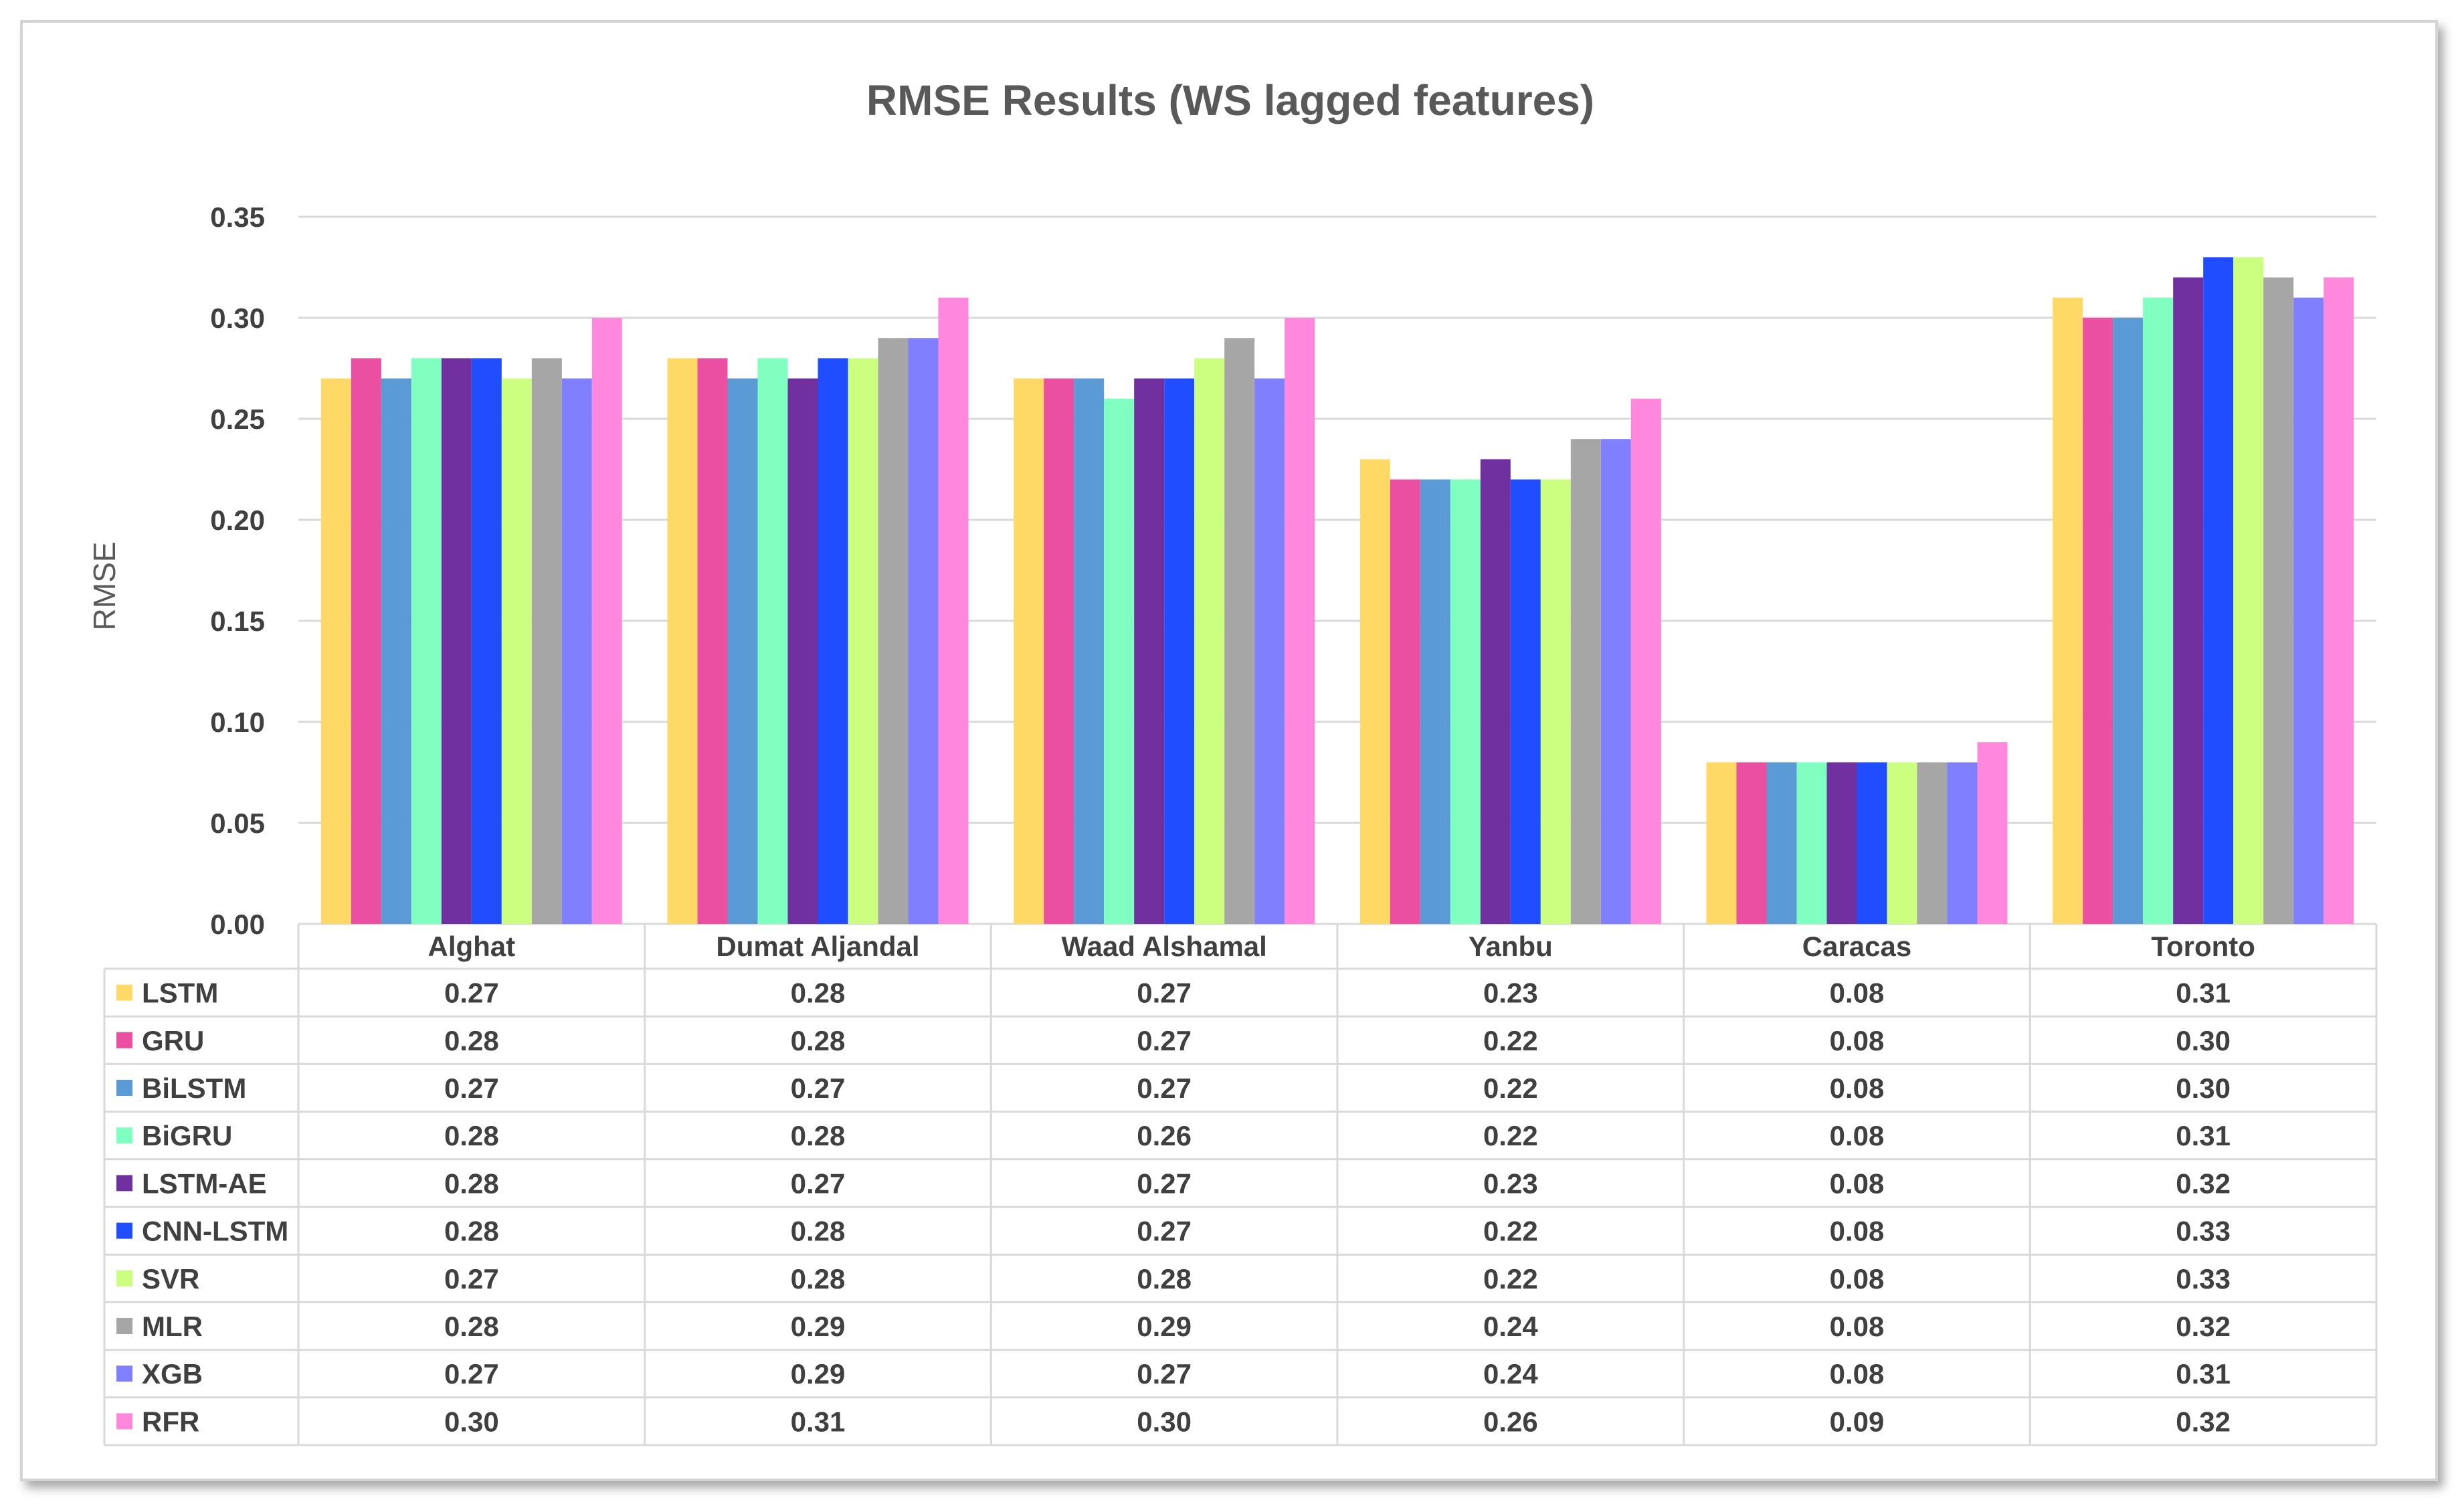 Image resolution: width=2456 pixels, height=1512 pixels. Describe the element at coordinates (1164, 946) in the screenshot. I see `category-label: Waad Alshamal` at that location.